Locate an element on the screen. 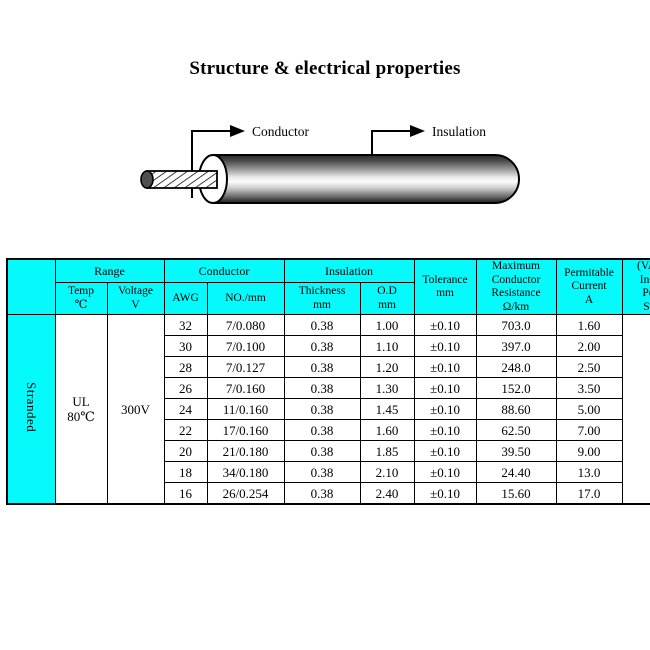  header-potential-line1: (VAC/min) is located at coordinates (643, 266).